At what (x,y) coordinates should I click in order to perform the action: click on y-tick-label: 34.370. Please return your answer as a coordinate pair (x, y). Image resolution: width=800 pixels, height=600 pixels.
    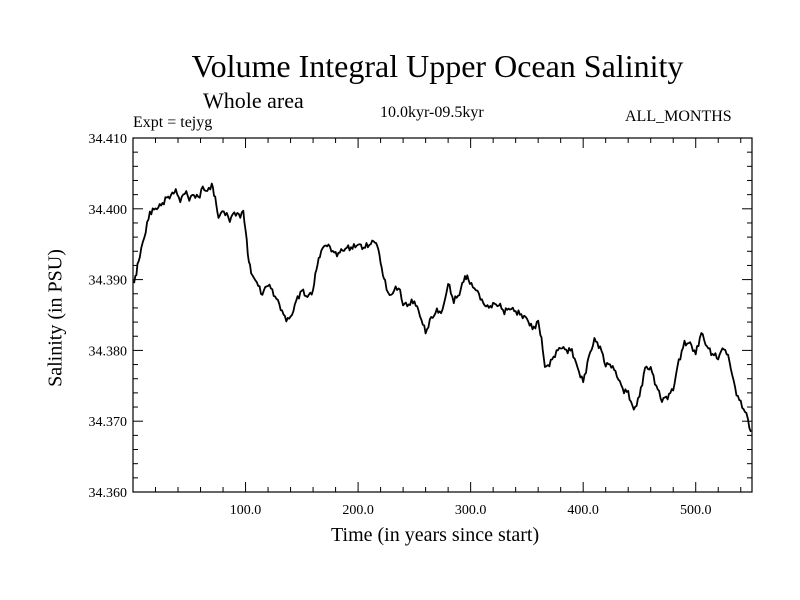
    Looking at the image, I should click on (108, 422).